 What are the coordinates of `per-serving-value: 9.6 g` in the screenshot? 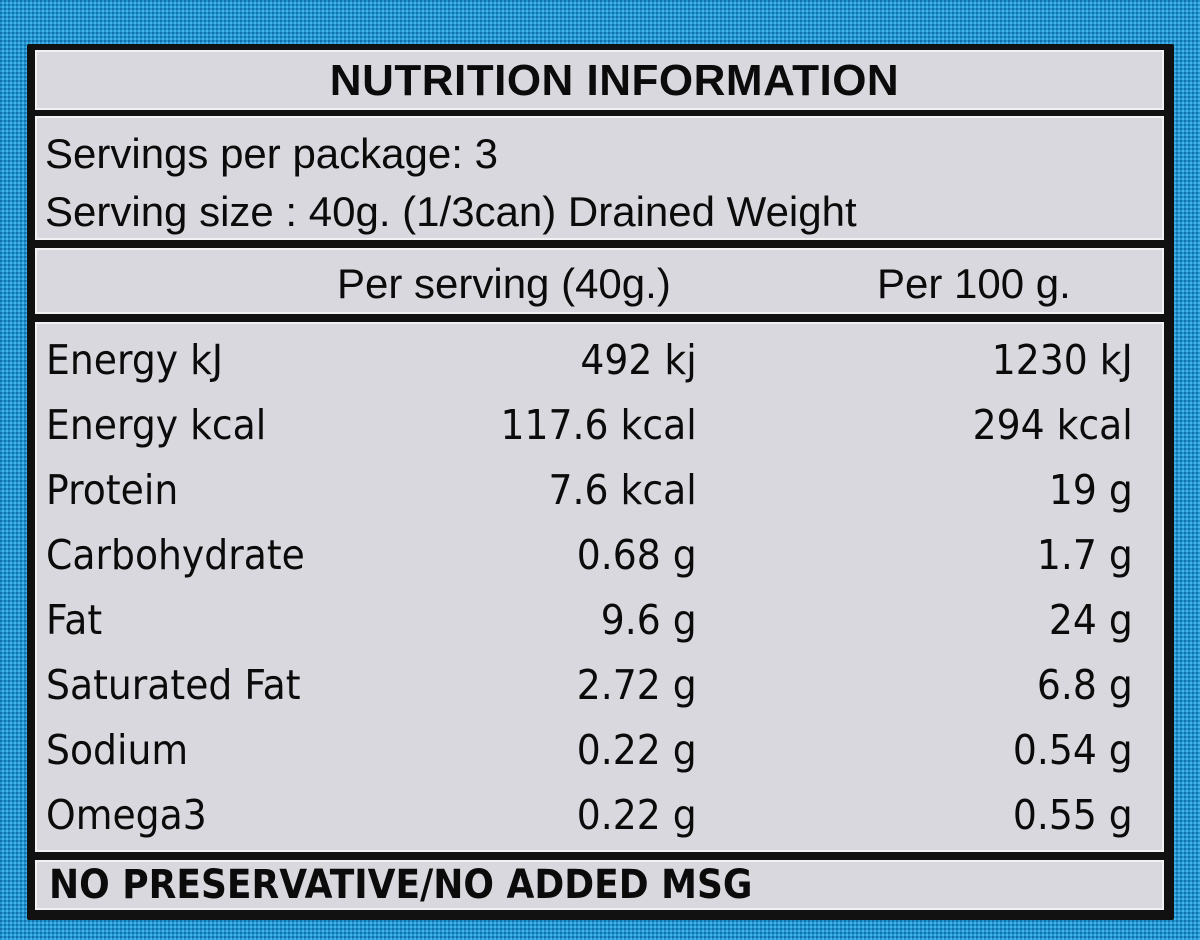 It's located at (648, 620).